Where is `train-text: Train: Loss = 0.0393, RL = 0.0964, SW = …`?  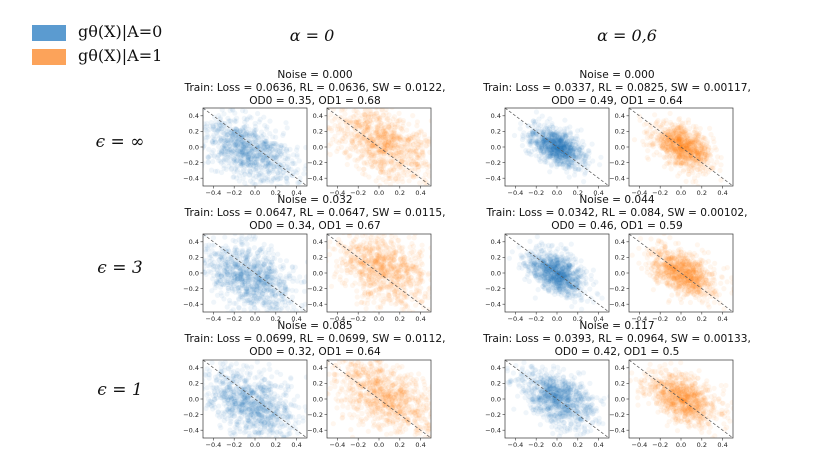 train-text: Train: Loss = 0.0393, RL = 0.0964, SW = … is located at coordinates (617, 339).